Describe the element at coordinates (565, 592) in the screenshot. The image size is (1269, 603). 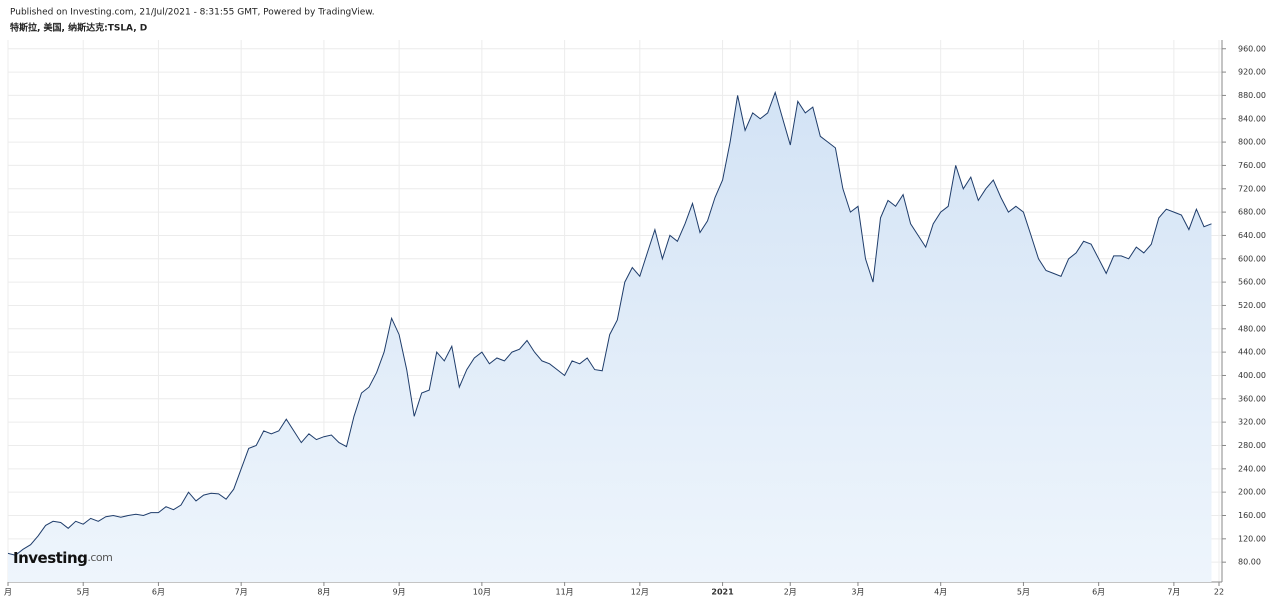
I see `x-tick-label: 11月` at that location.